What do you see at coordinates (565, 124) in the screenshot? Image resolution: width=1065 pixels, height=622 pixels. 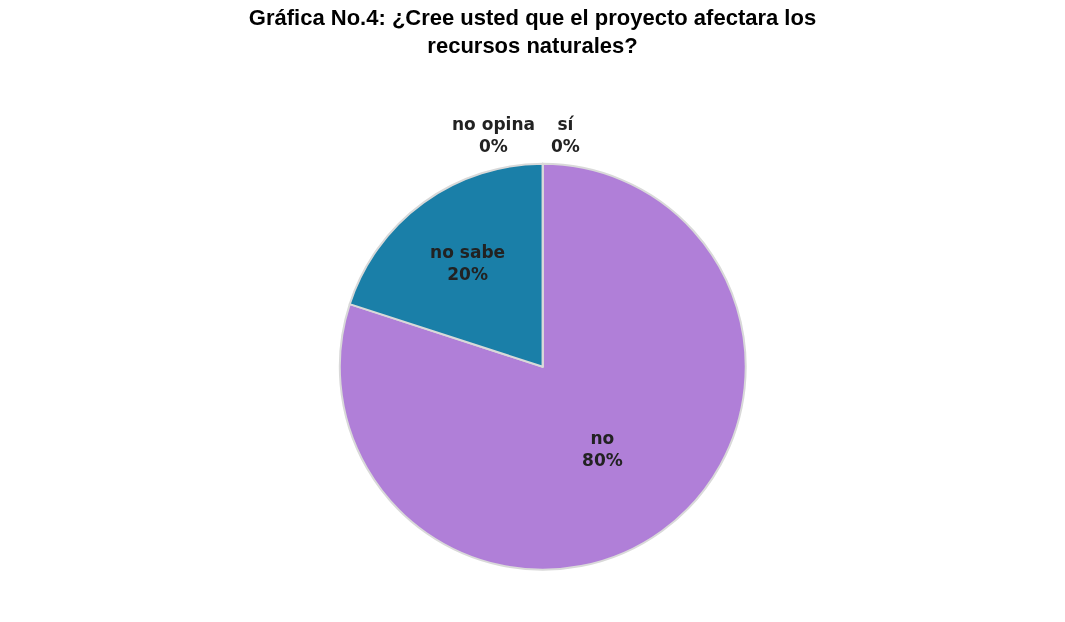 I see `category-label: sí` at bounding box center [565, 124].